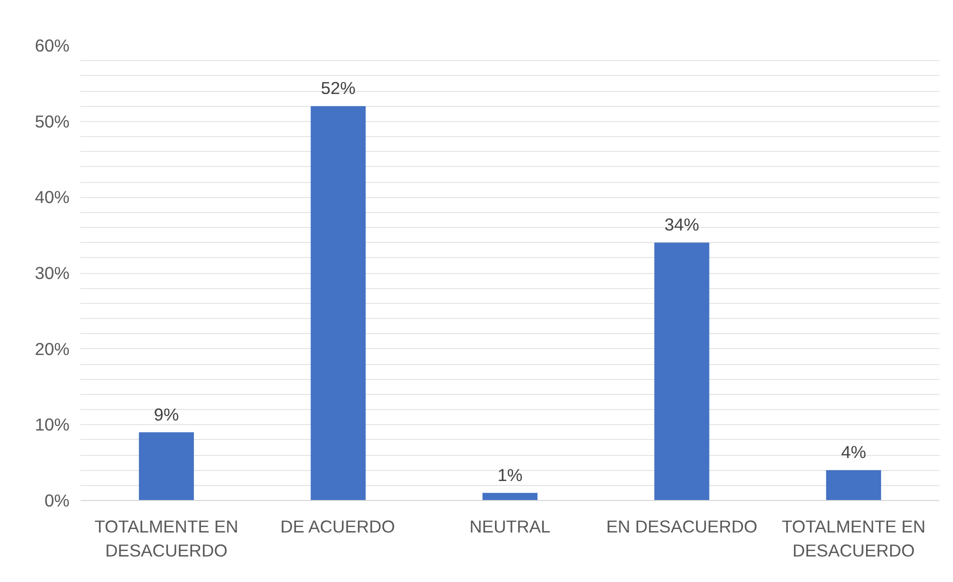 This screenshot has height=582, width=953. What do you see at coordinates (52, 348) in the screenshot?
I see `y-tick-label: 20%` at bounding box center [52, 348].